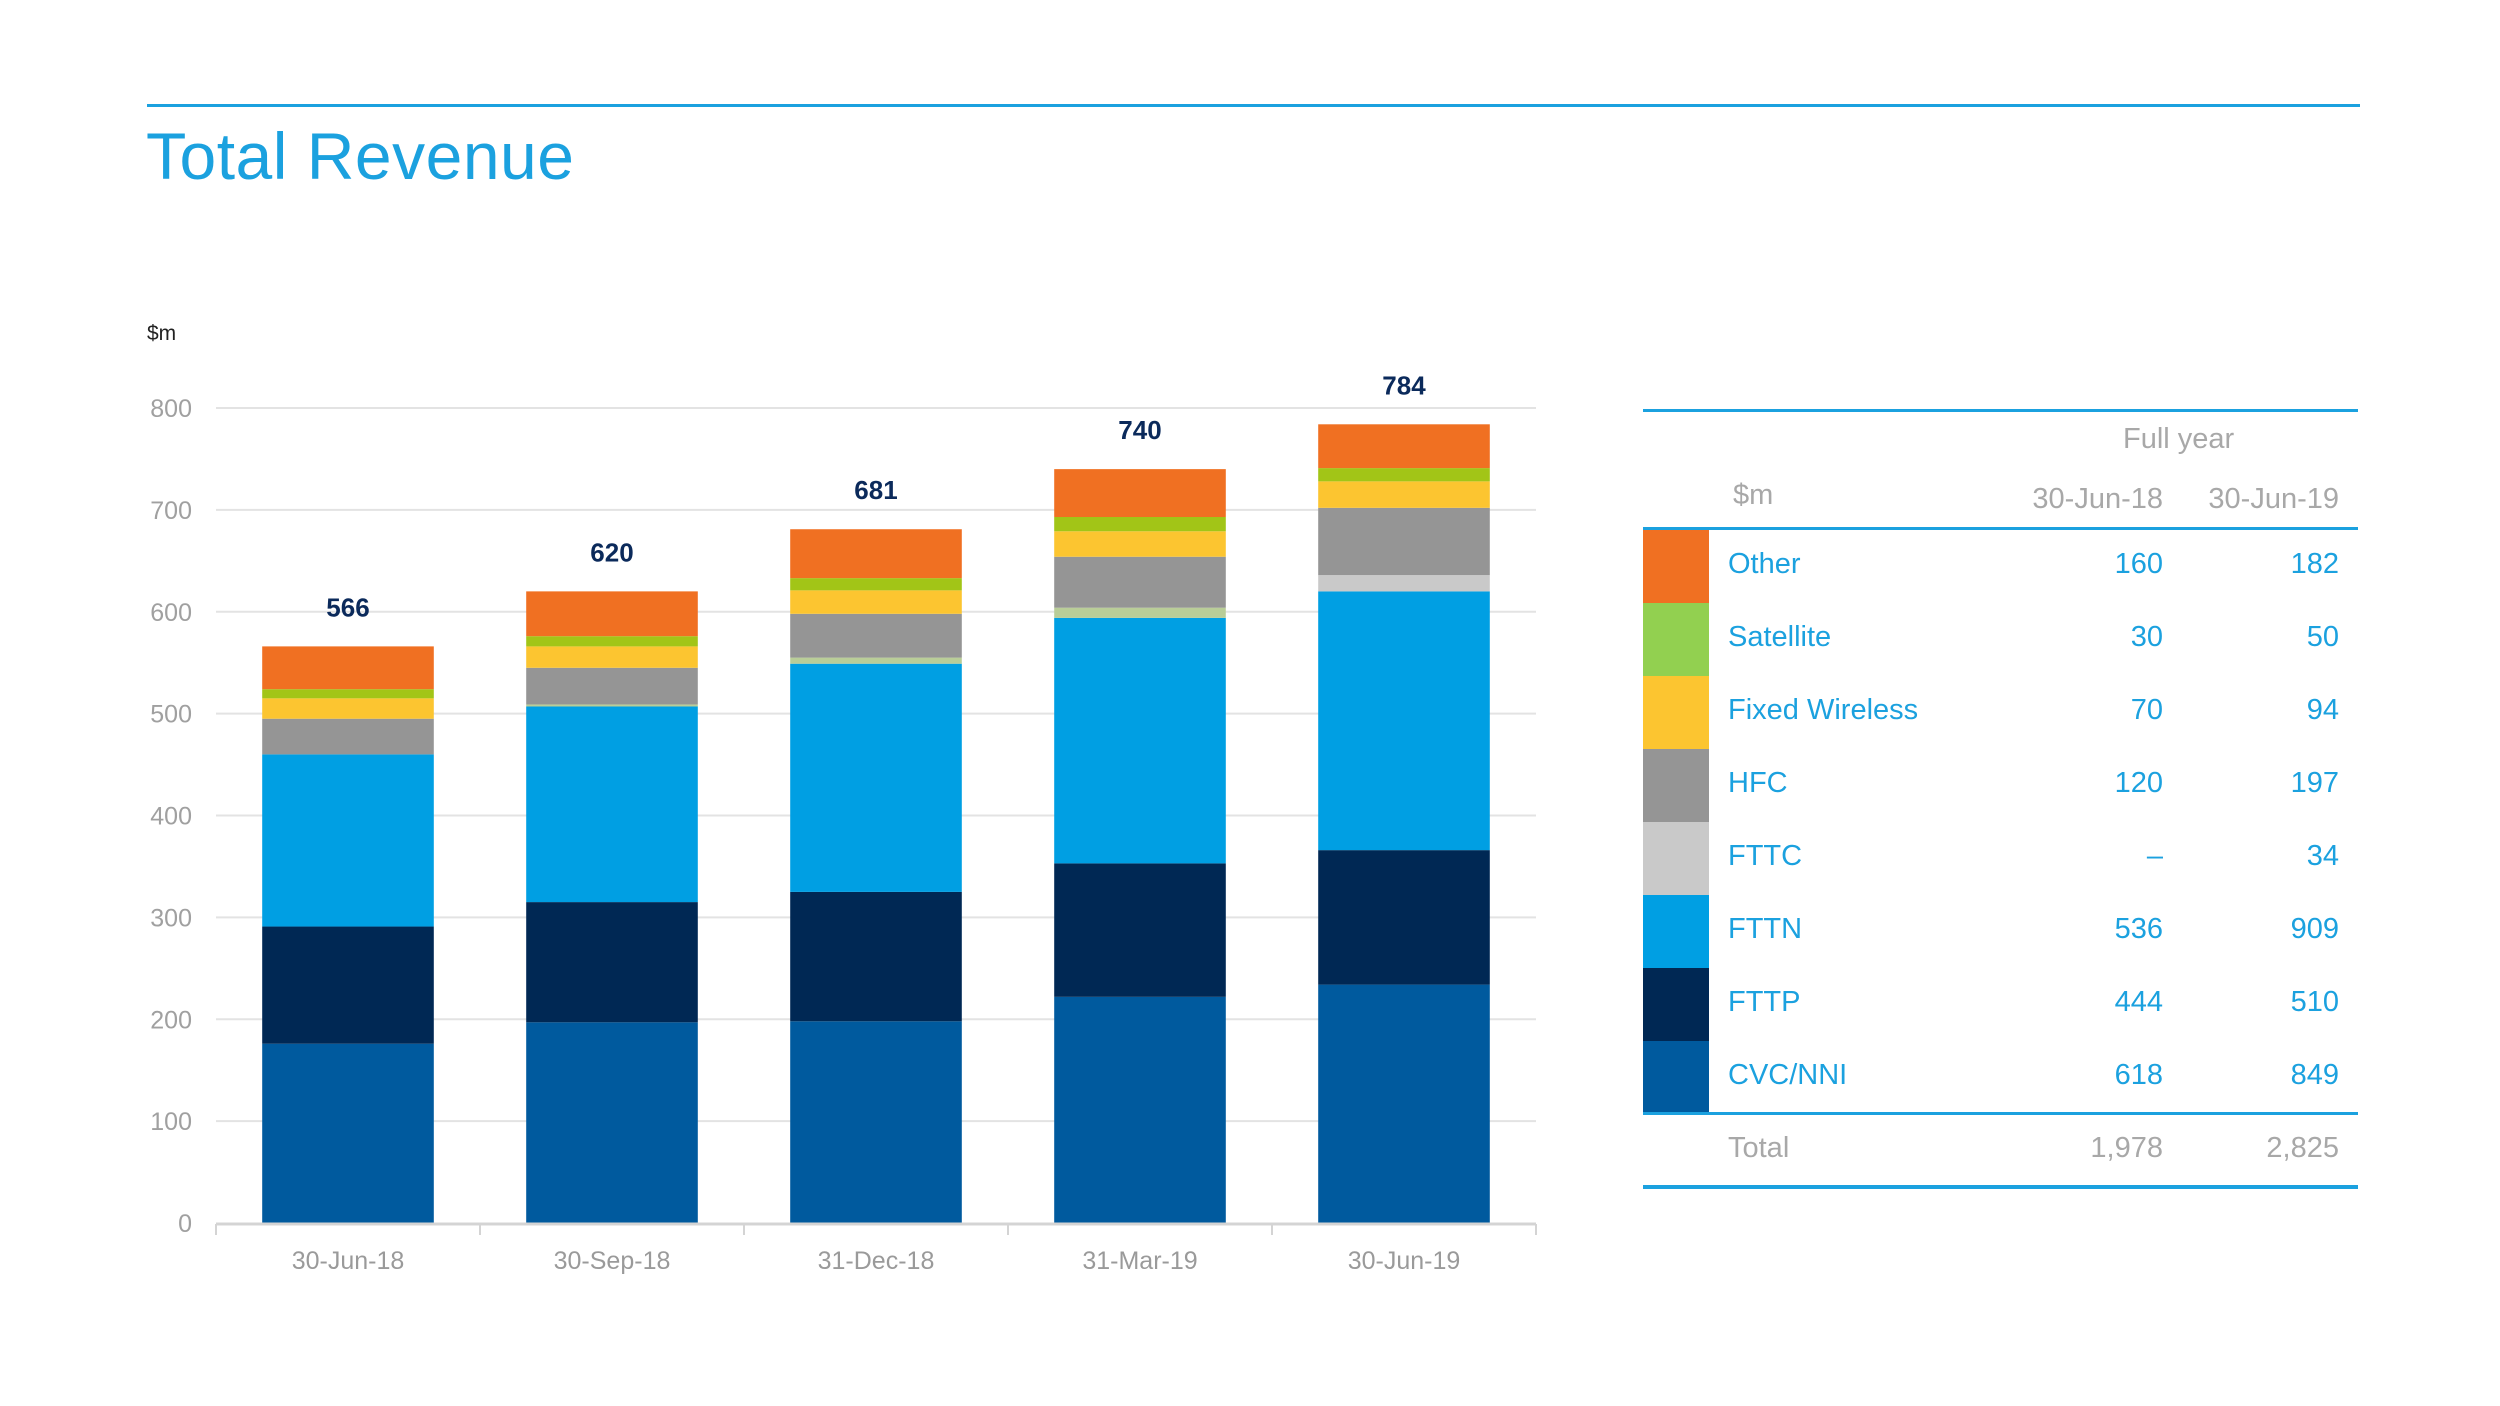 This screenshot has width=2500, height=1406. Describe the element at coordinates (2314, 564) in the screenshot. I see `row-value: 182` at that location.